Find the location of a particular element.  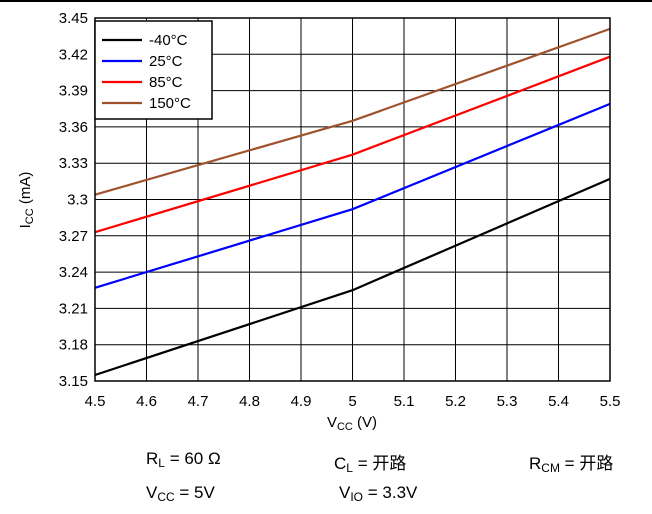

y-tick-label: 3.27 is located at coordinates (73, 236).